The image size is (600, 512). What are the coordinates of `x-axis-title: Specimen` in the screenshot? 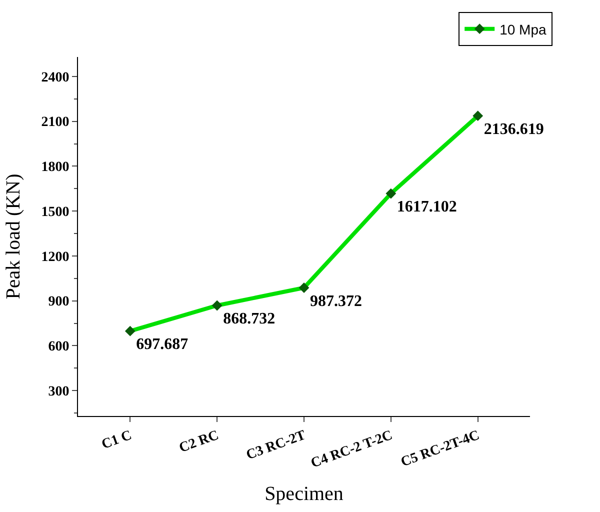 It's located at (304, 493).